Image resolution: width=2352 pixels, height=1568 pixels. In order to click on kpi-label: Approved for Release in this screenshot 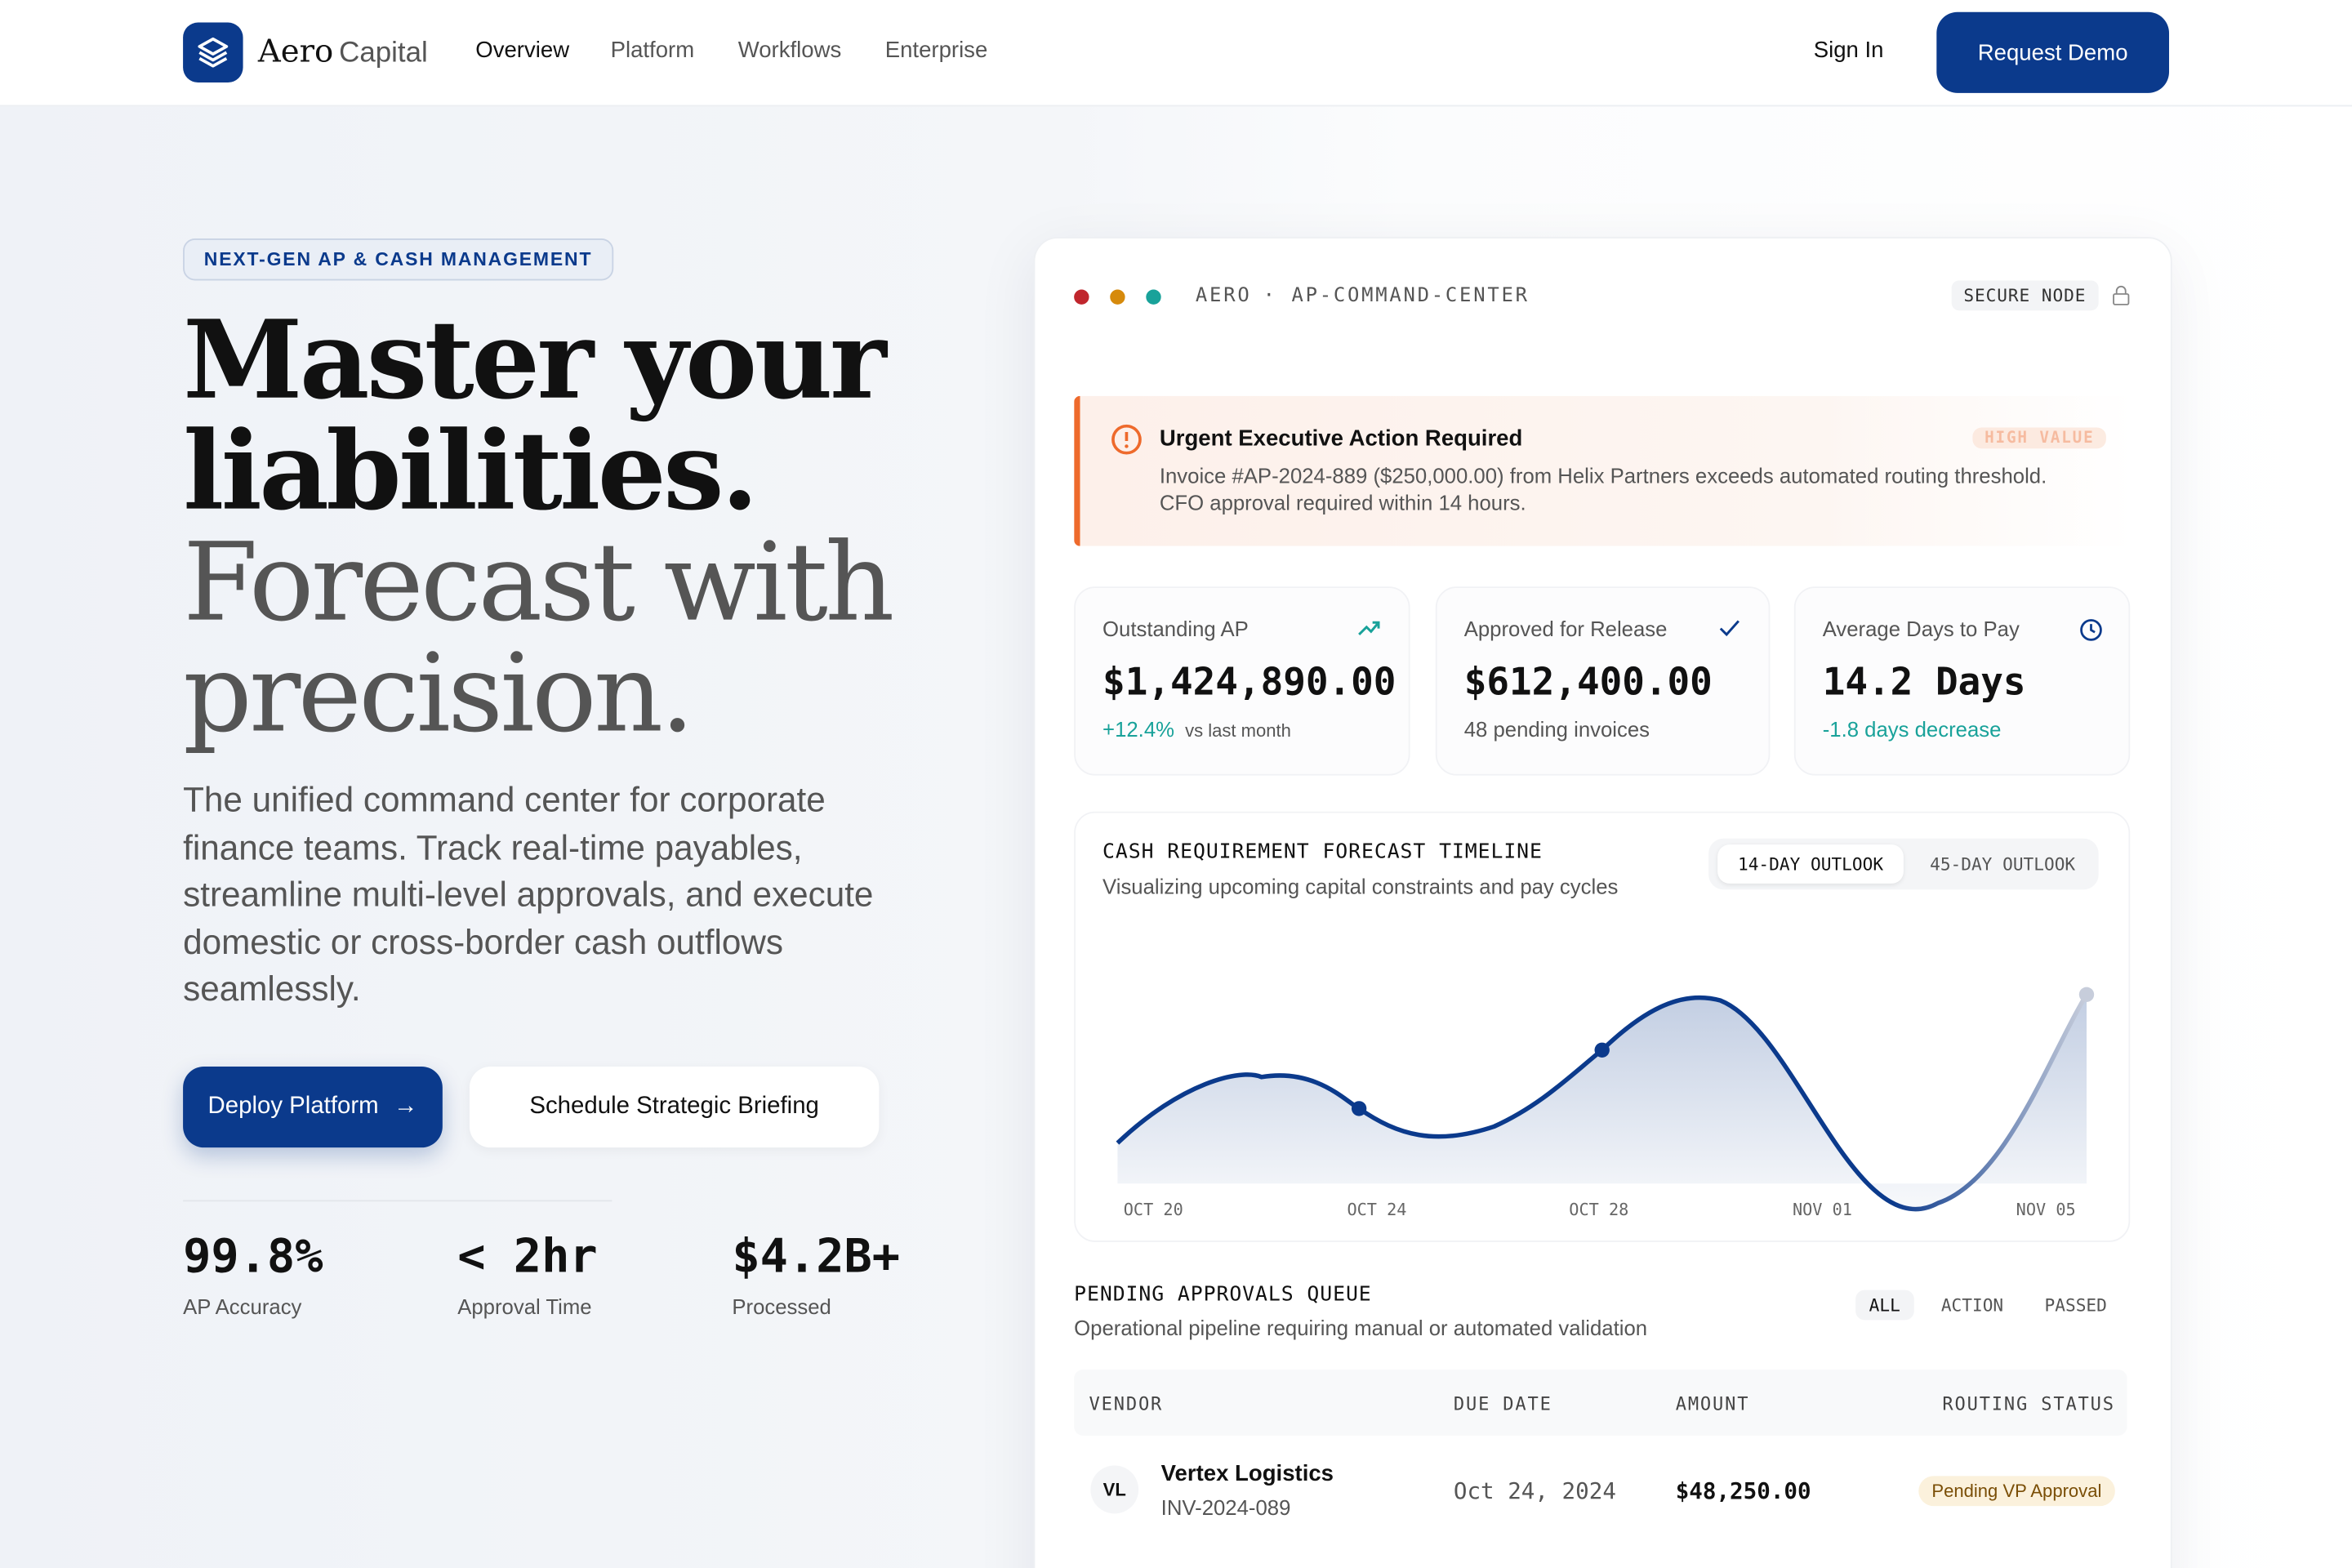, I will do `click(1565, 628)`.